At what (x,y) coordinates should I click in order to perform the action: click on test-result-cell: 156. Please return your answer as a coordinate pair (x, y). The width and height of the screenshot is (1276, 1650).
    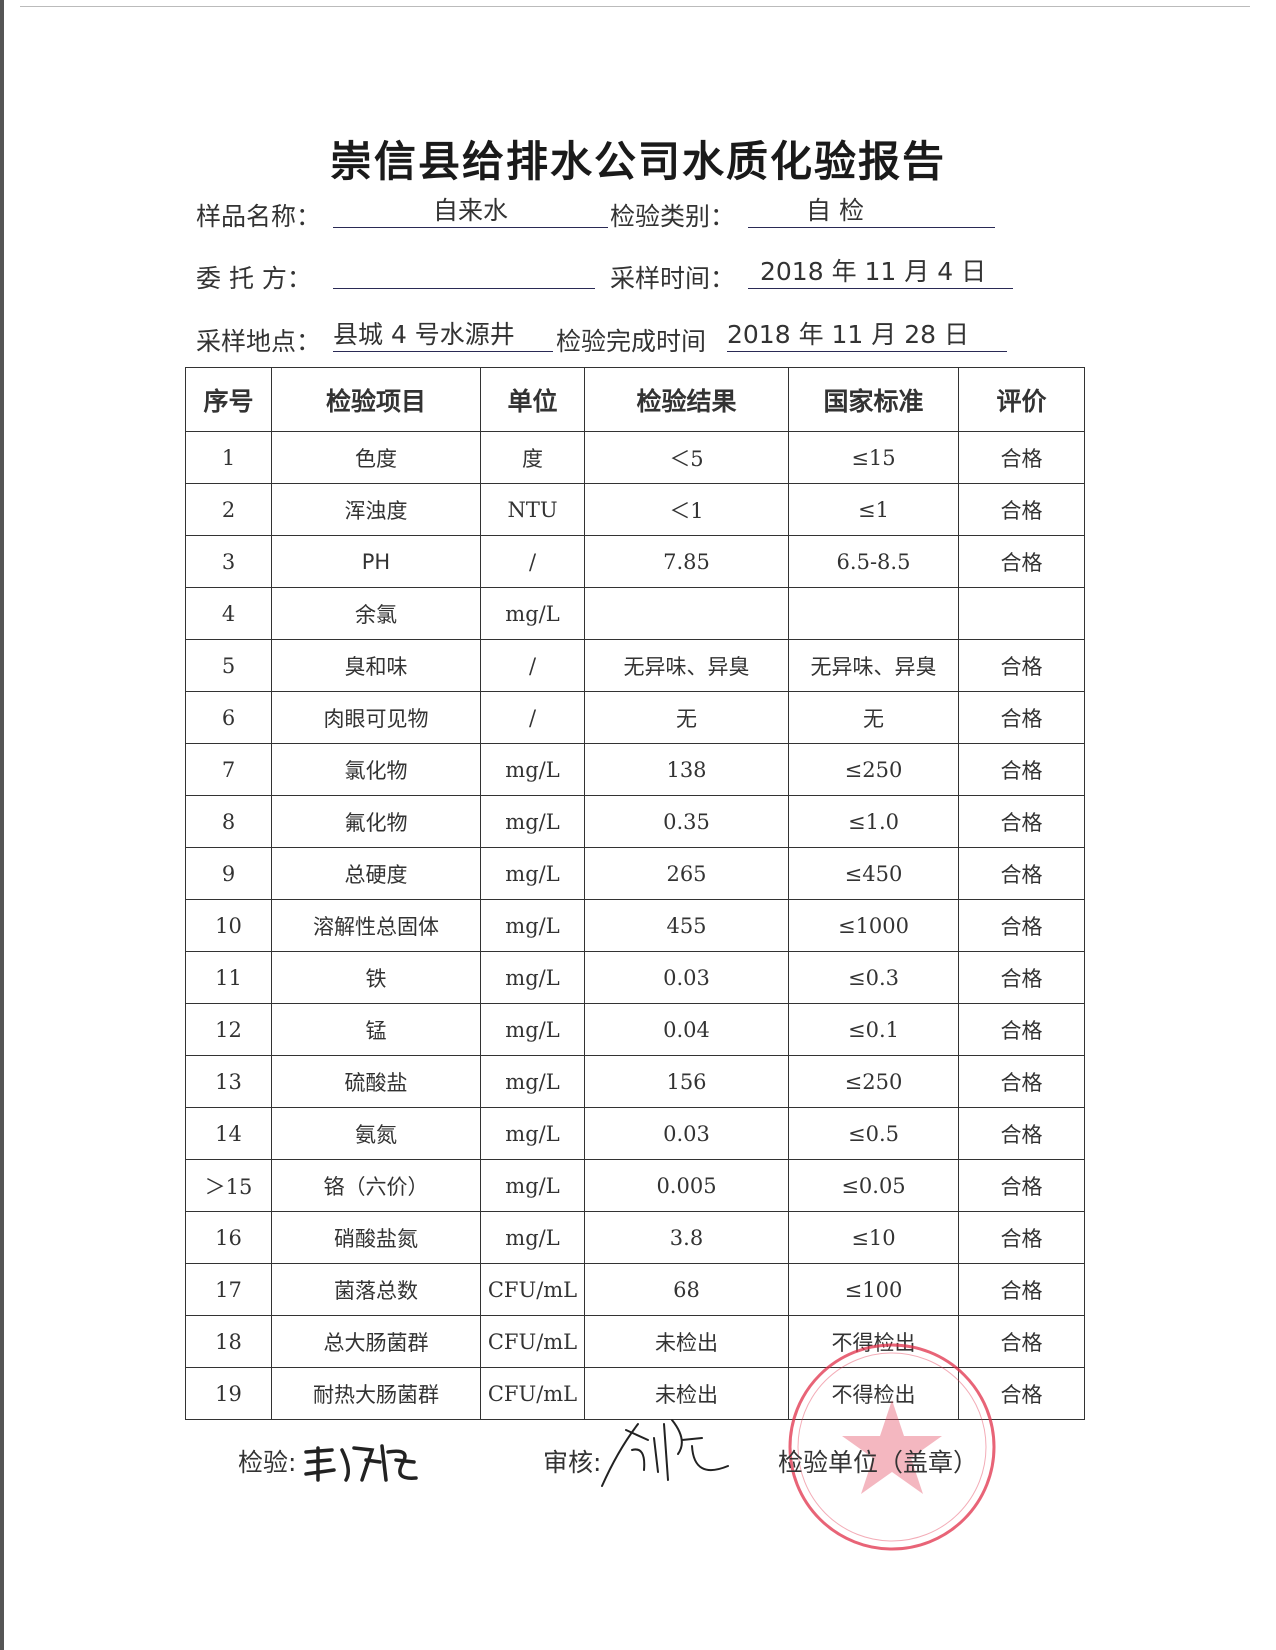
    Looking at the image, I should click on (686, 1081).